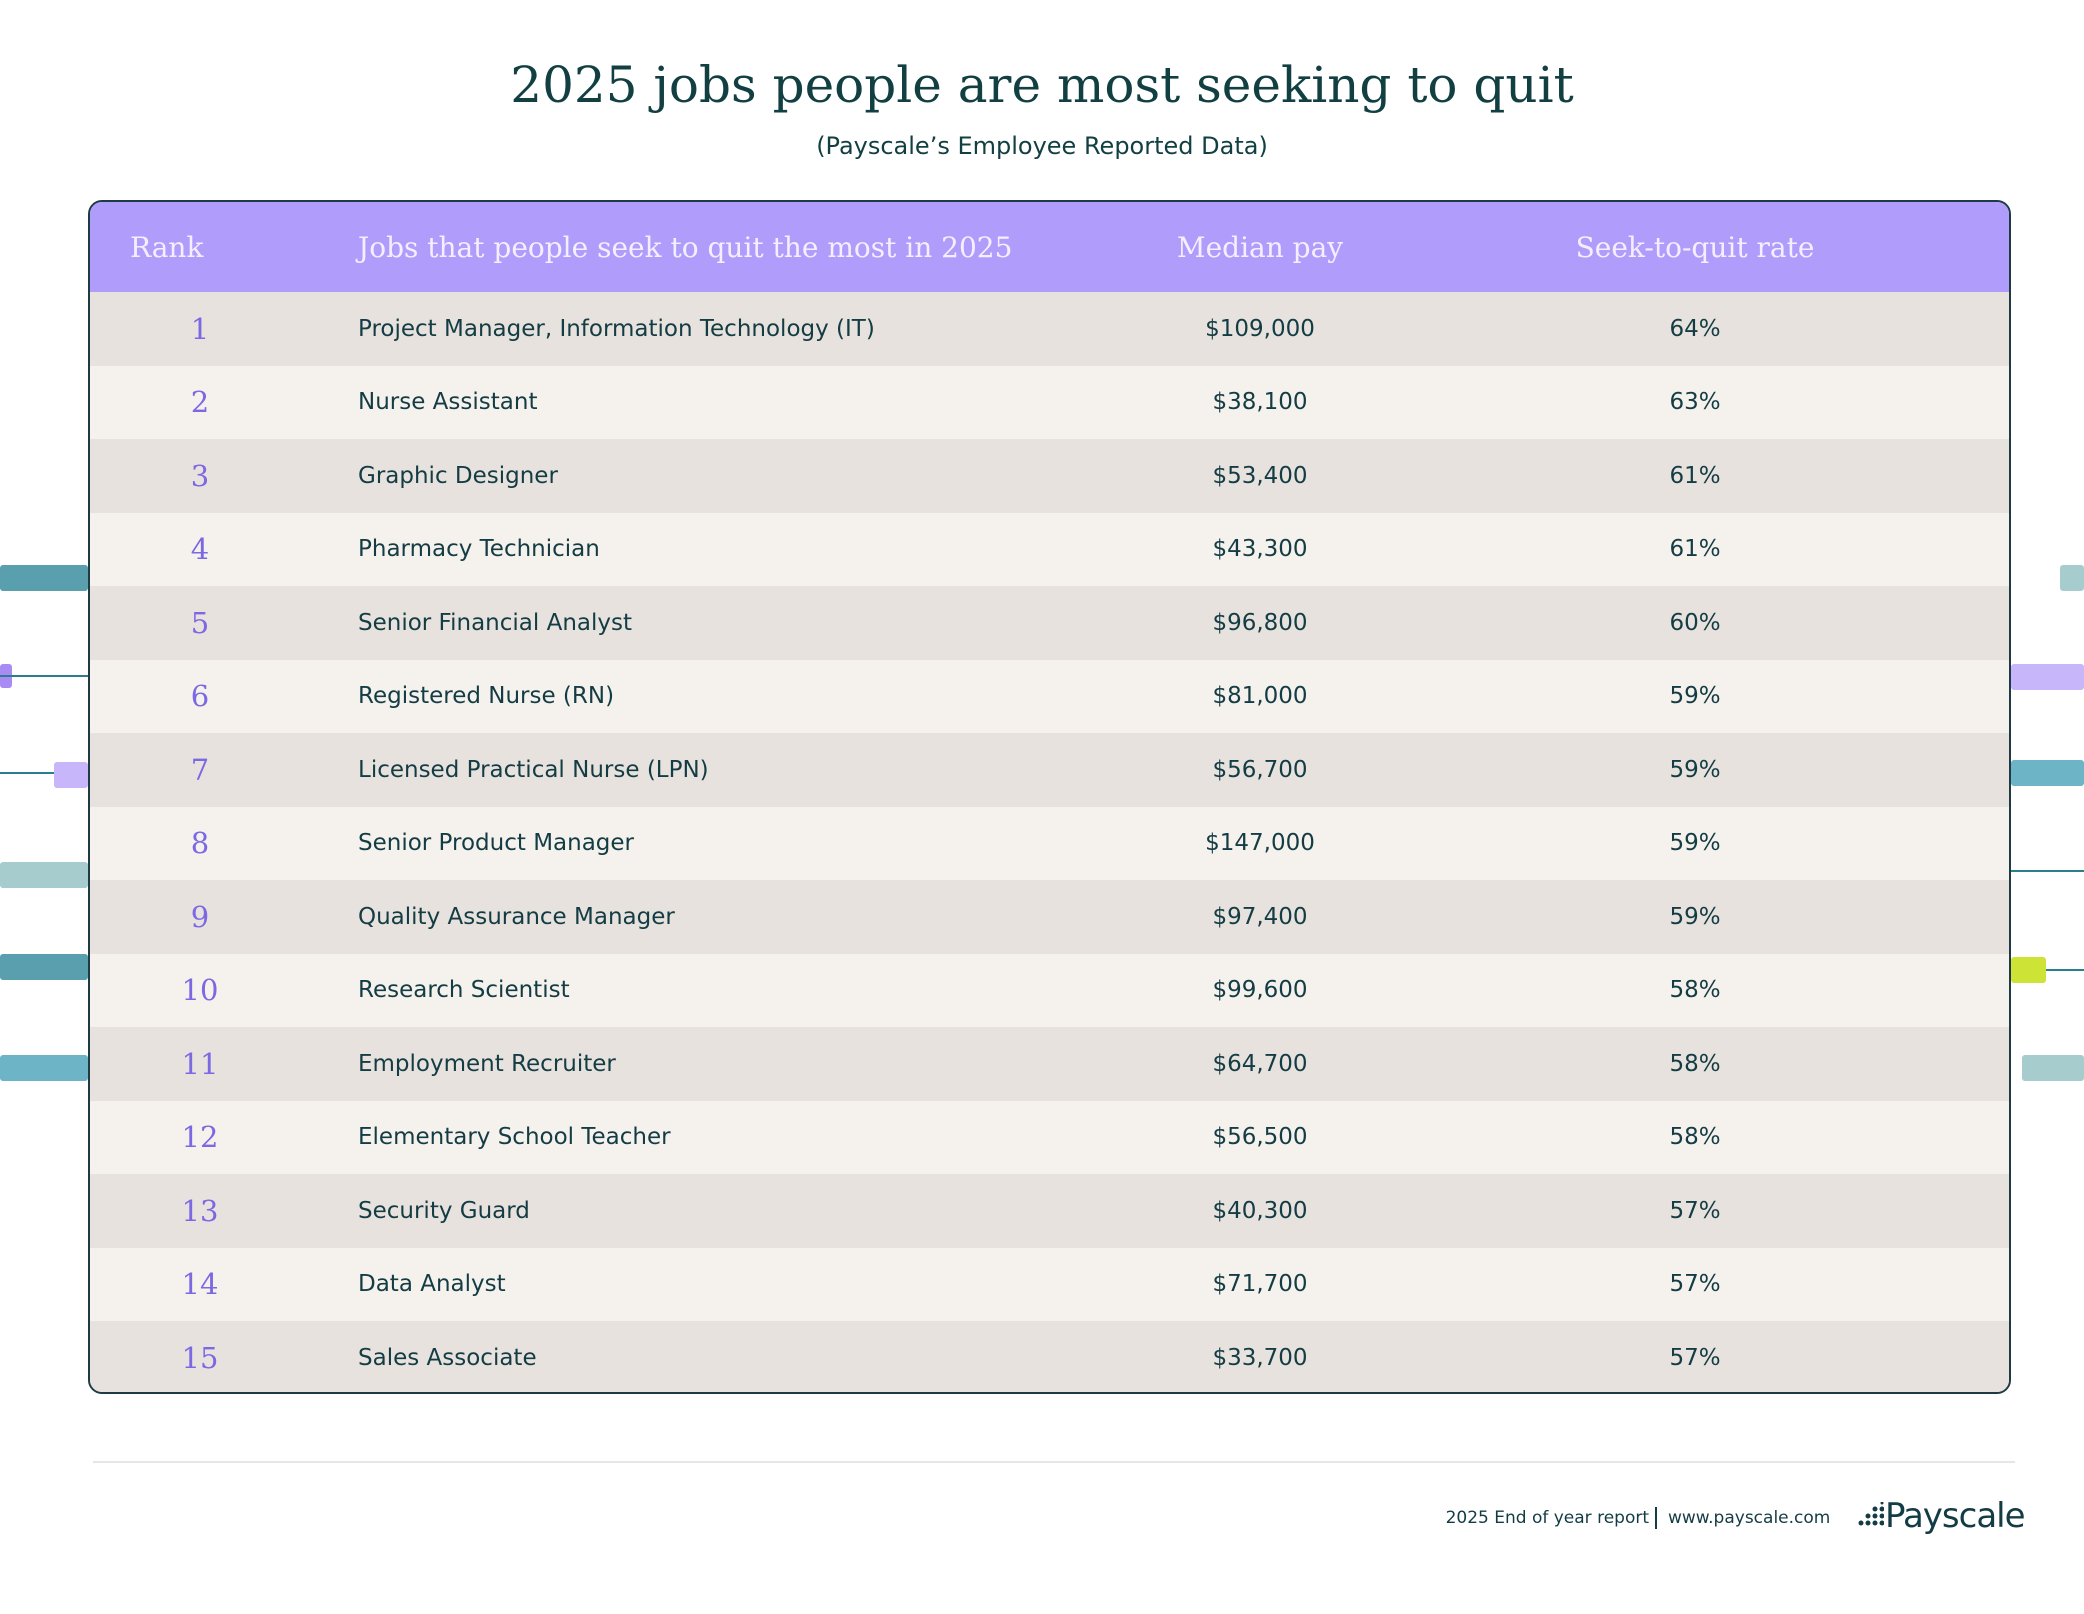 The width and height of the screenshot is (2084, 1614). Describe the element at coordinates (200, 475) in the screenshot. I see `rank: 3` at that location.